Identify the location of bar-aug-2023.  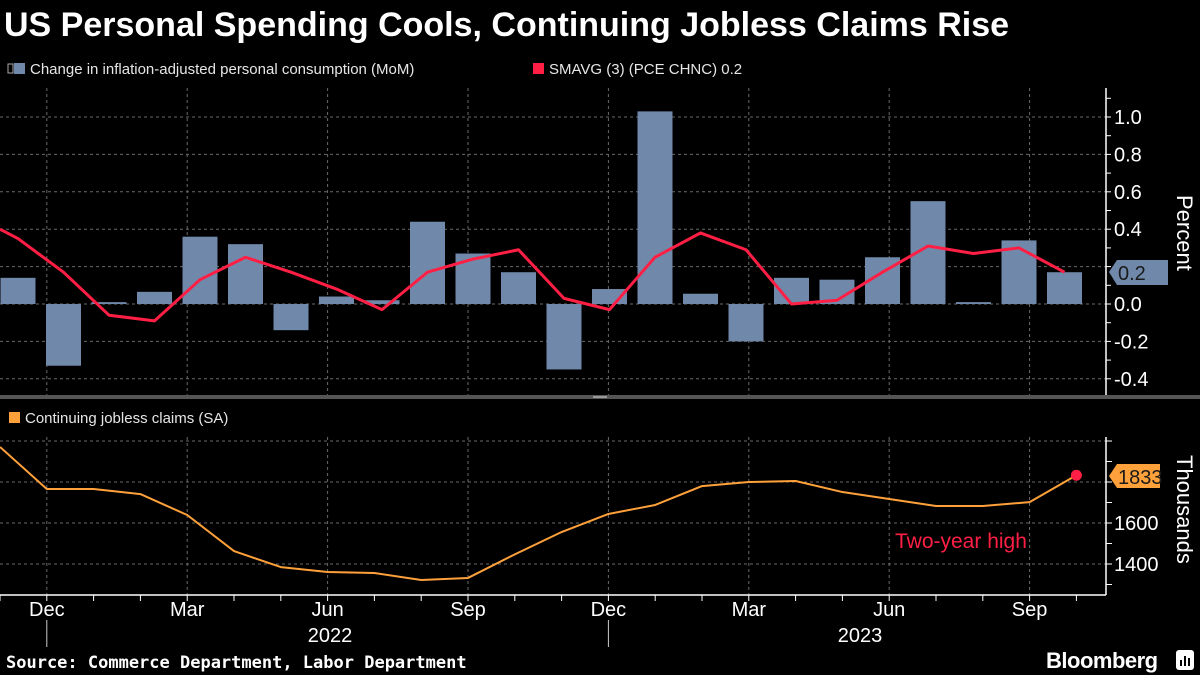
(973, 303).